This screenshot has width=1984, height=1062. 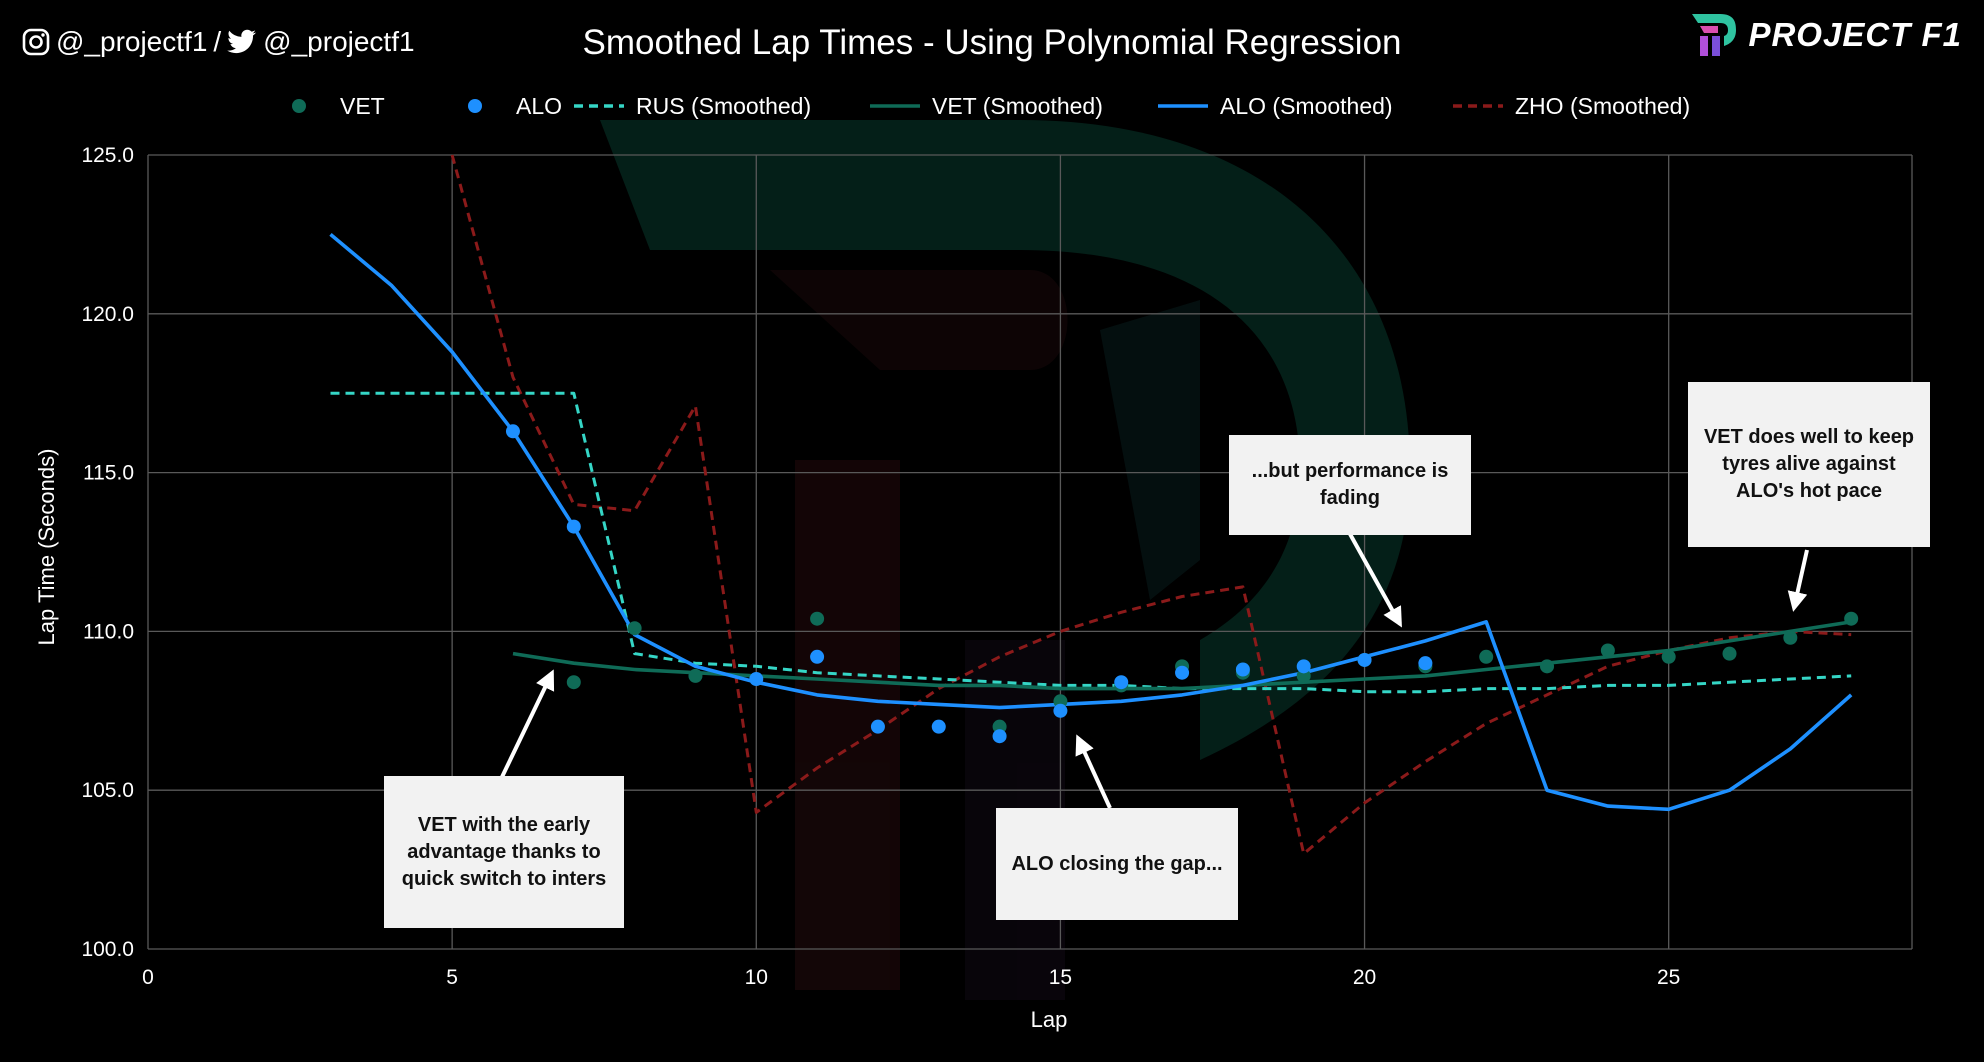 What do you see at coordinates (1017, 106) in the screenshot?
I see `legend-label: VET (Smoothed)` at bounding box center [1017, 106].